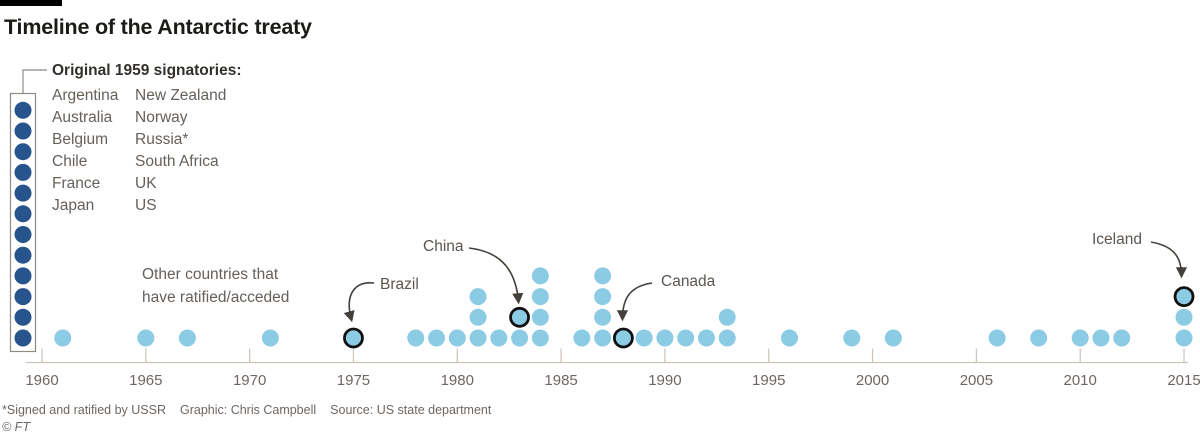 This screenshot has width=1200, height=438. I want to click on credit-graphic: Graphic: Chris Campbell, so click(248, 410).